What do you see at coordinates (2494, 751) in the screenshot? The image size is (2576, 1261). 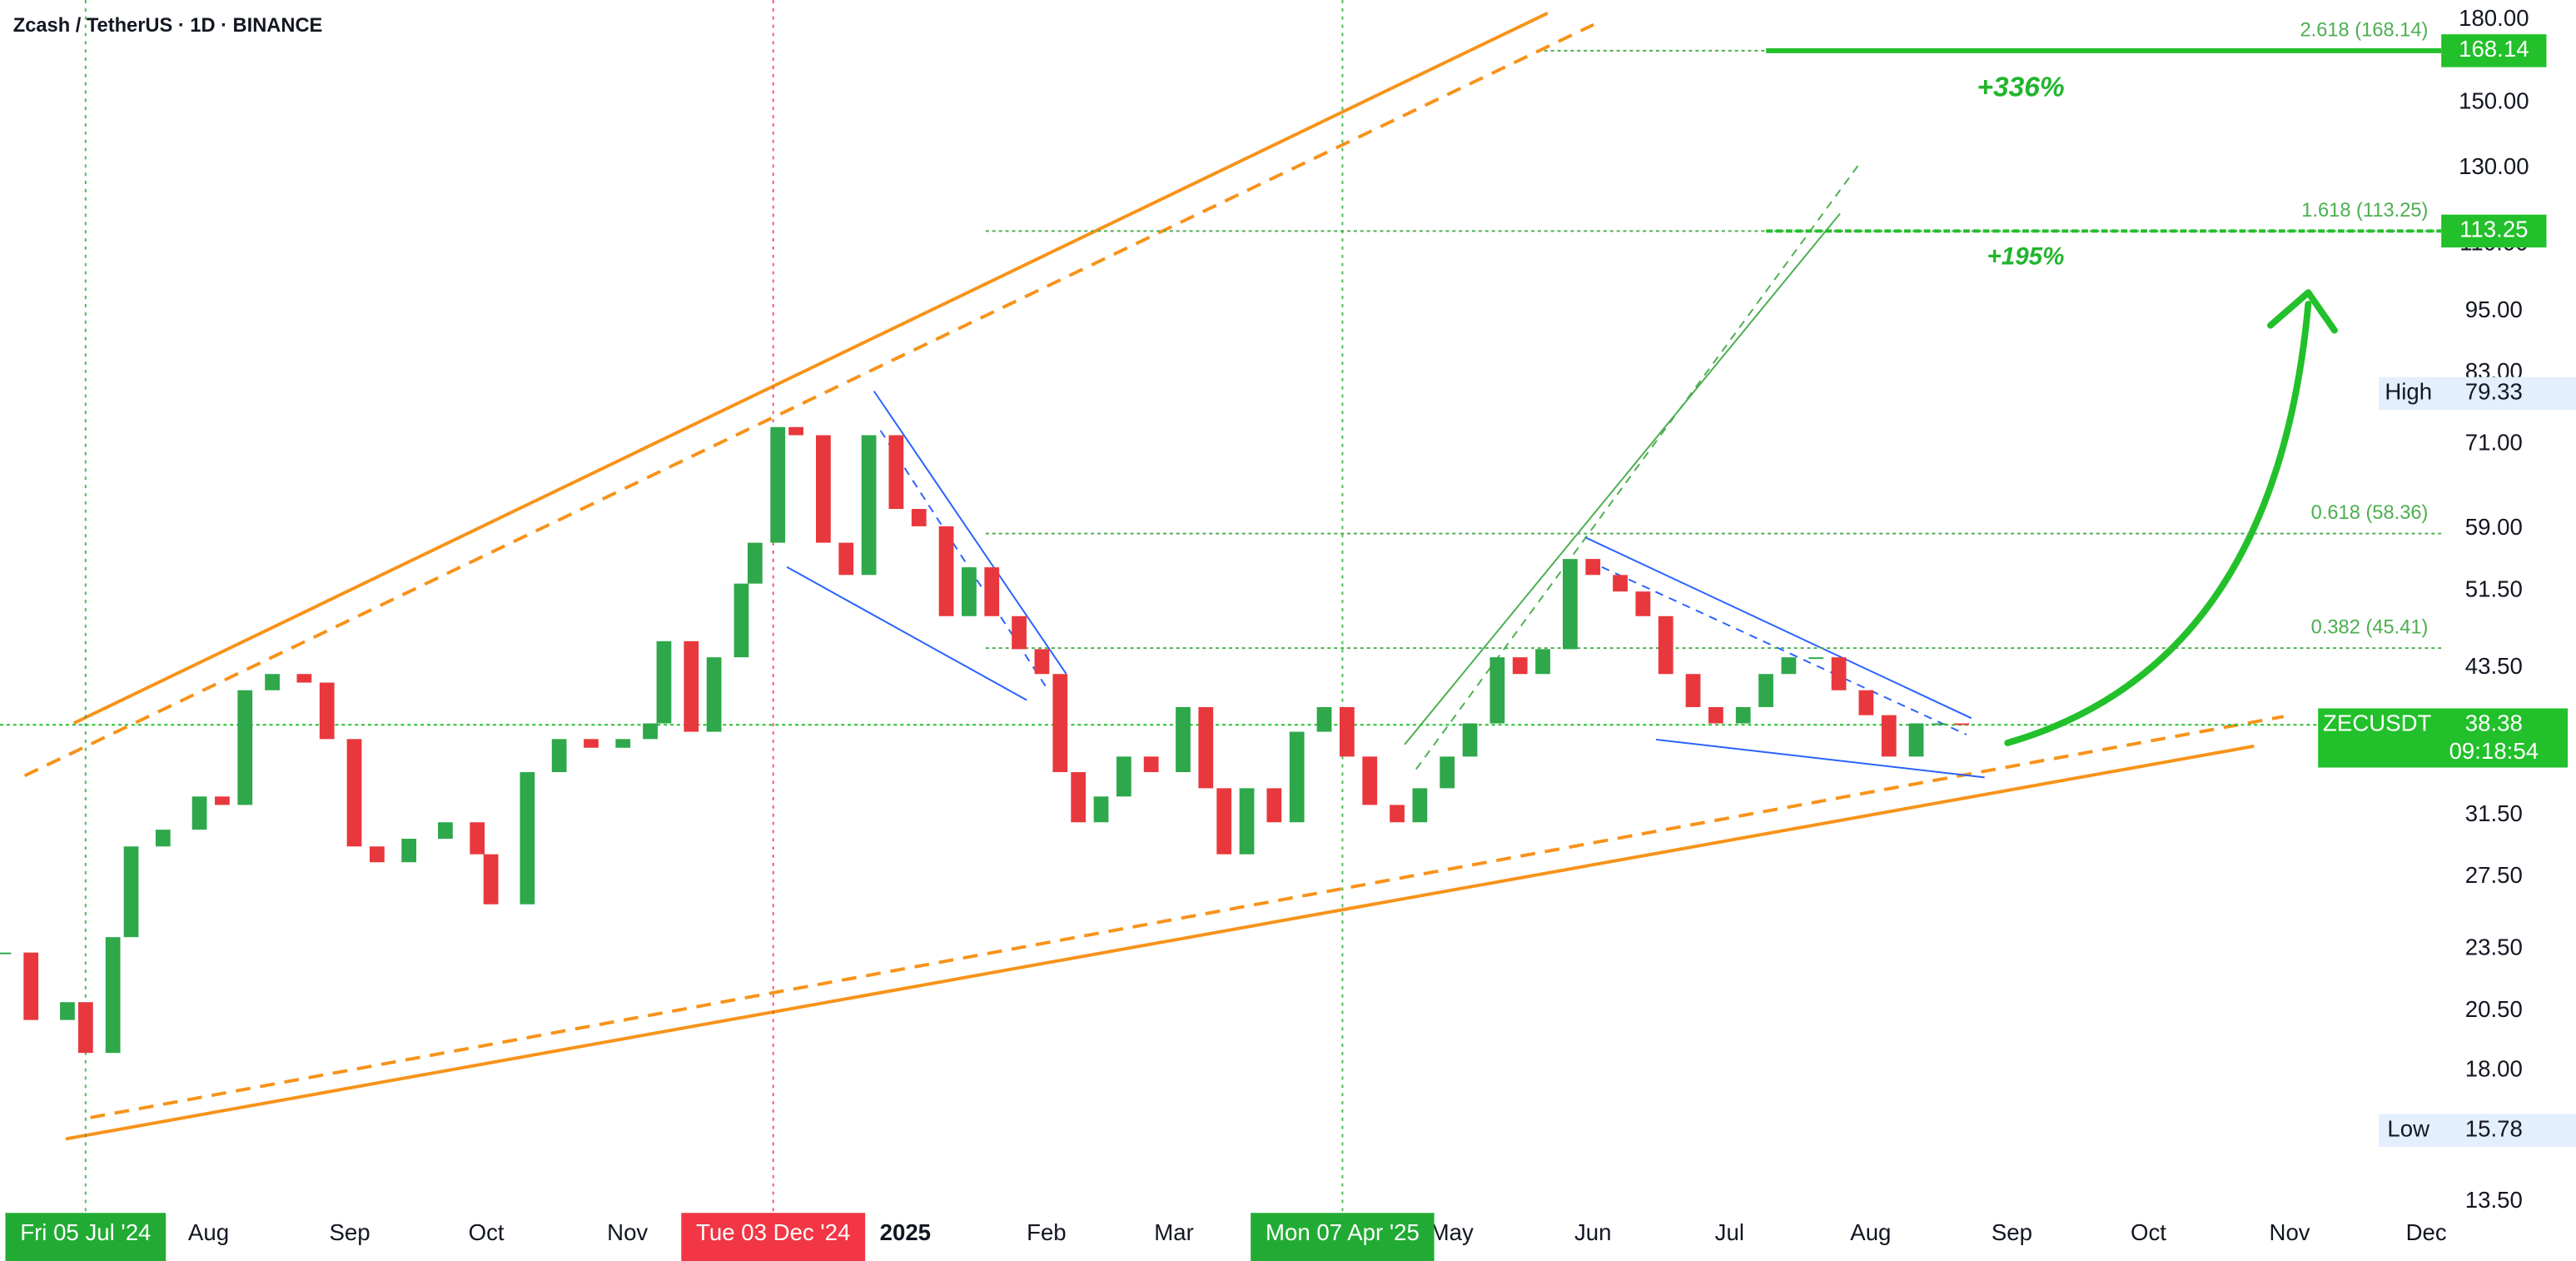 I see `last-tag-countdown: 09:18:54` at bounding box center [2494, 751].